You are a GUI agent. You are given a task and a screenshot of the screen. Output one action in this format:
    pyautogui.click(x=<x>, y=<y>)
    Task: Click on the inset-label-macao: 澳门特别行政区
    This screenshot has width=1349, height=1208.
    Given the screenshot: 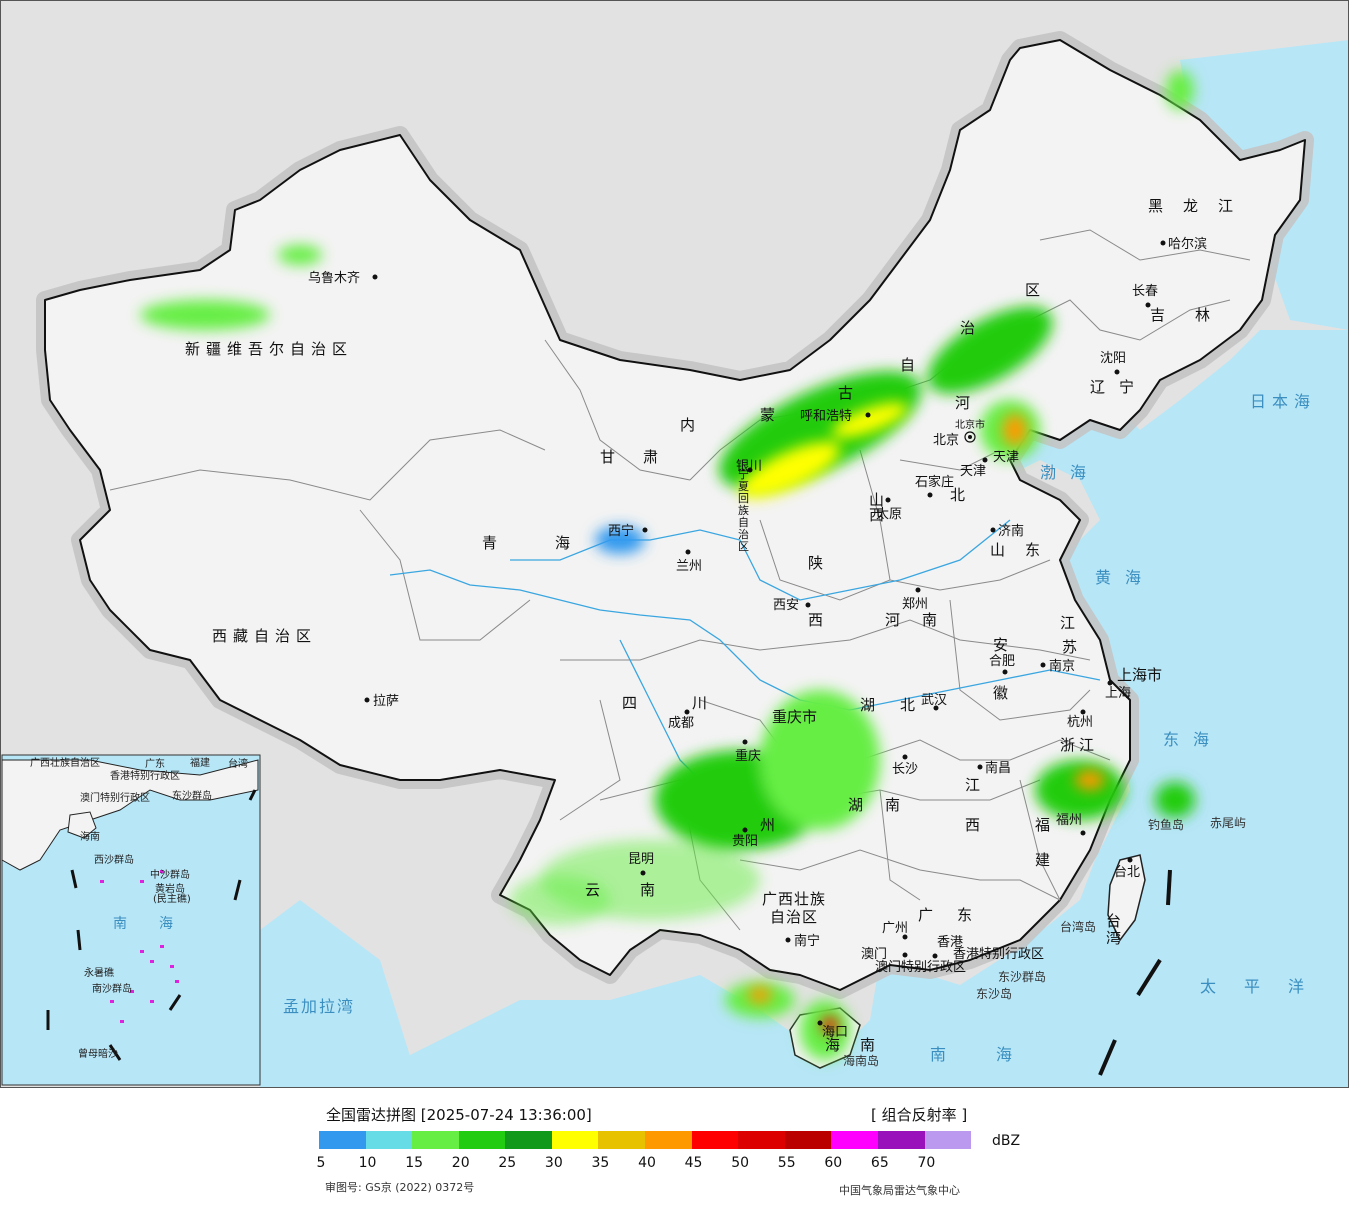 What is the action you would take?
    pyautogui.click(x=115, y=797)
    